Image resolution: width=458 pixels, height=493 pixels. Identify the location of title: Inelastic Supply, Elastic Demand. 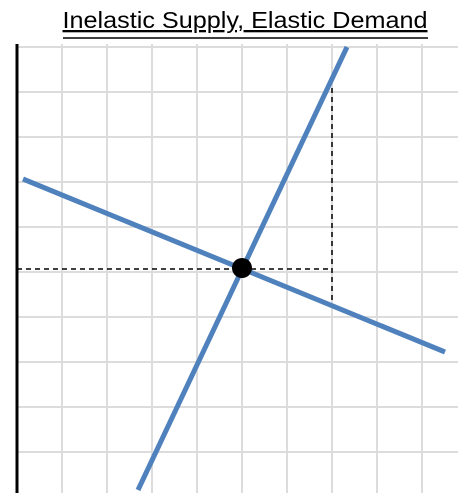
(245, 20).